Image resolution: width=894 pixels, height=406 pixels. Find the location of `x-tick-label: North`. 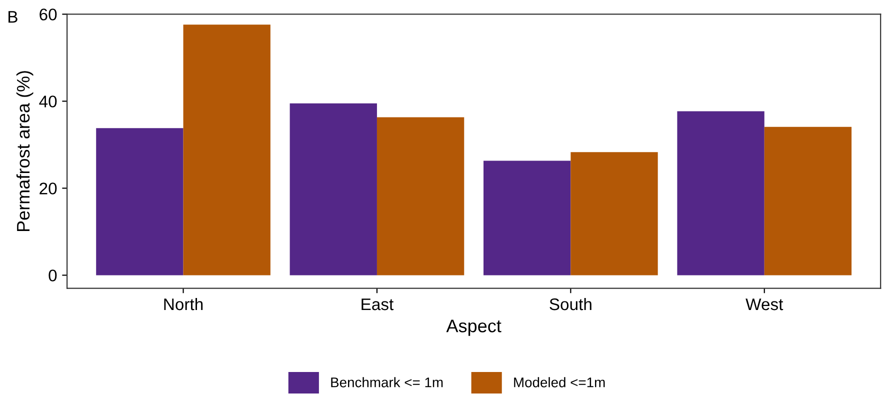

x-tick-label: North is located at coordinates (183, 304).